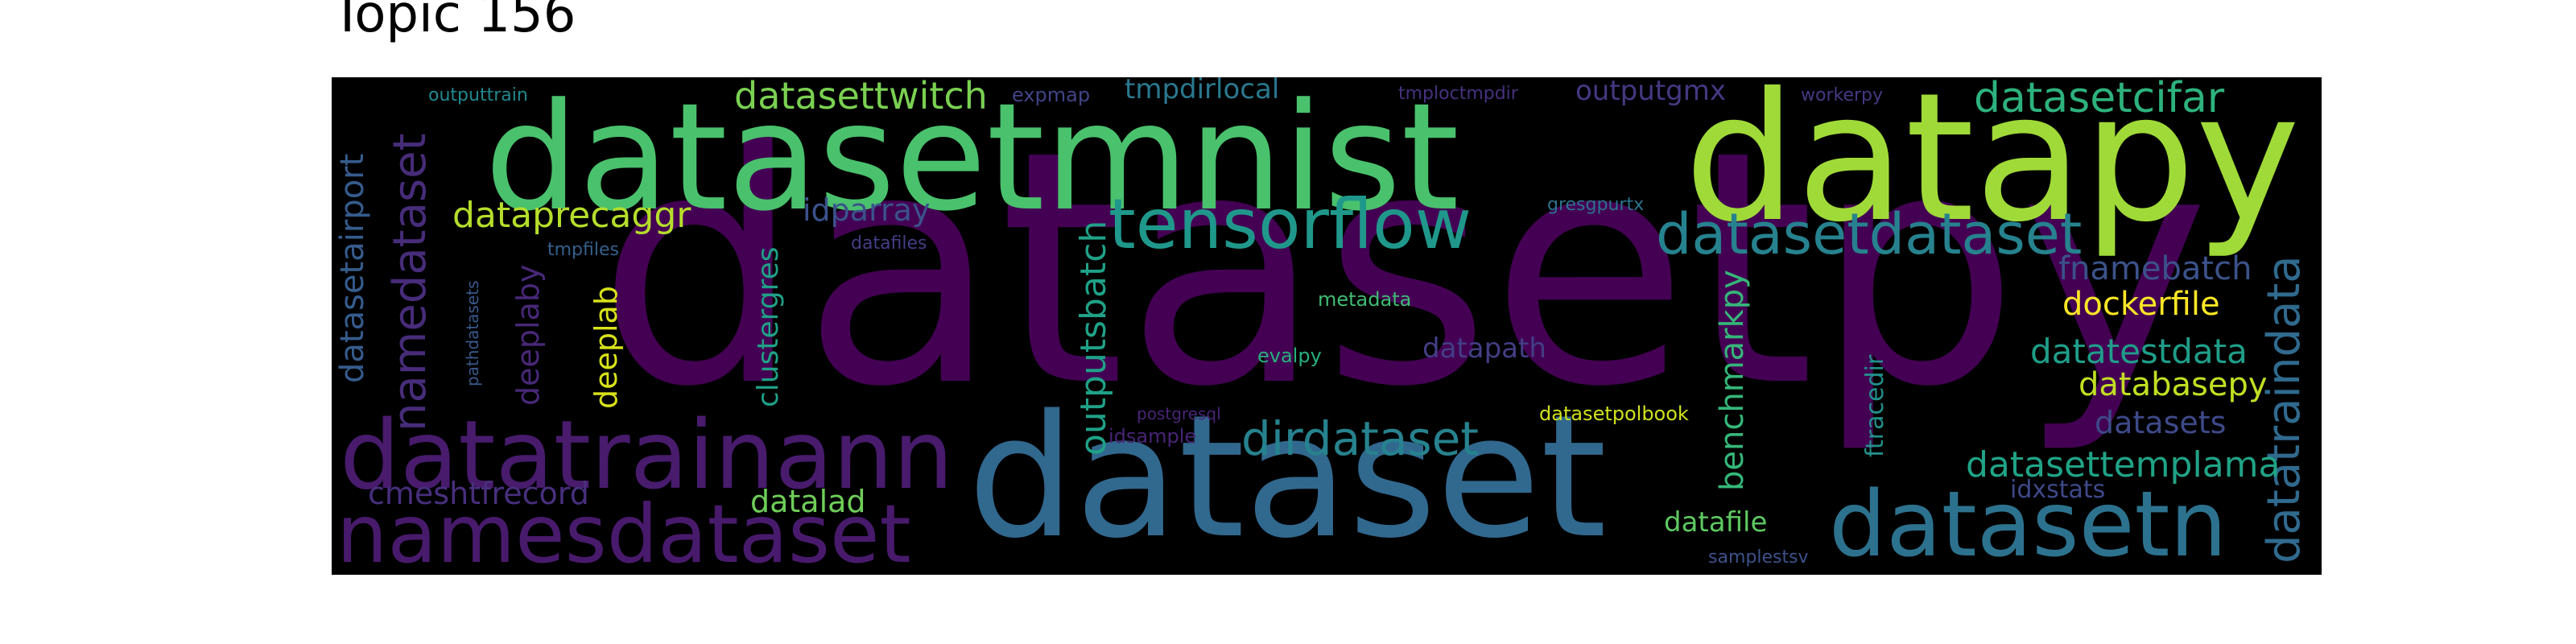  Describe the element at coordinates (528, 335) in the screenshot. I see `word-deeplaby: deeplaby` at that location.